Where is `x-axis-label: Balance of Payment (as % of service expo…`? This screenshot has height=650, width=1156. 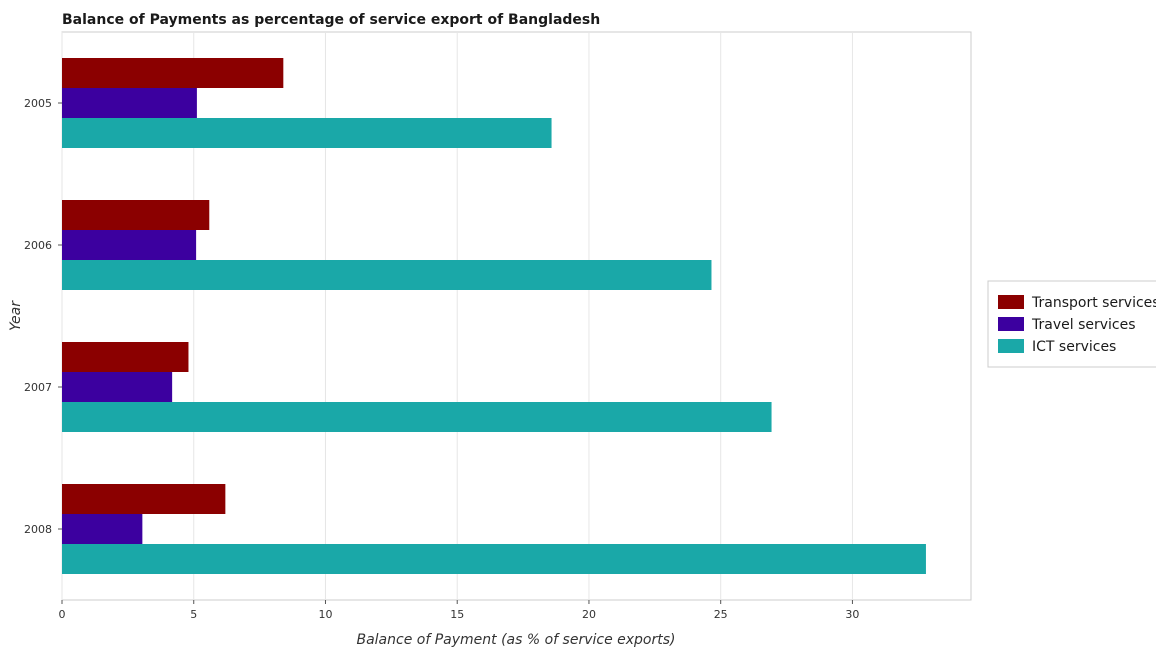
x-axis-label: Balance of Payment (as % of service expo… is located at coordinates (515, 640).